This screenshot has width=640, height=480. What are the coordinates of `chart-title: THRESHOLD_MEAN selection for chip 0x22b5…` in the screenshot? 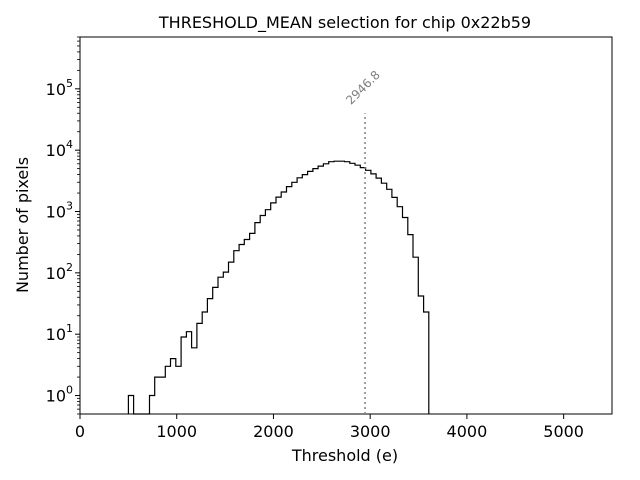 It's located at (344, 23).